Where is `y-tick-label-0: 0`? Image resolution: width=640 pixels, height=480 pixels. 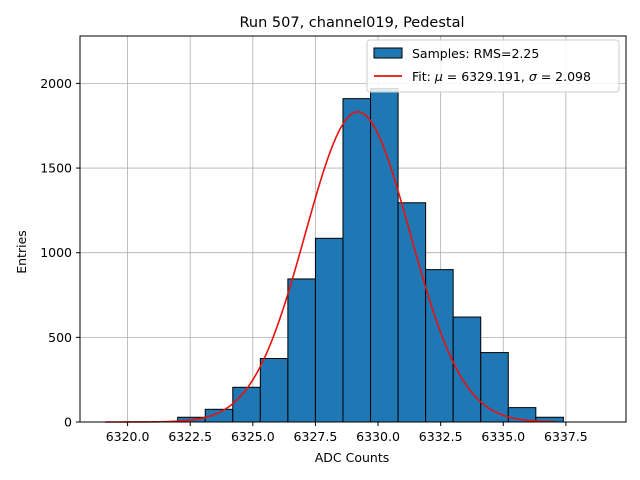
y-tick-label-0: 0 is located at coordinates (68, 422).